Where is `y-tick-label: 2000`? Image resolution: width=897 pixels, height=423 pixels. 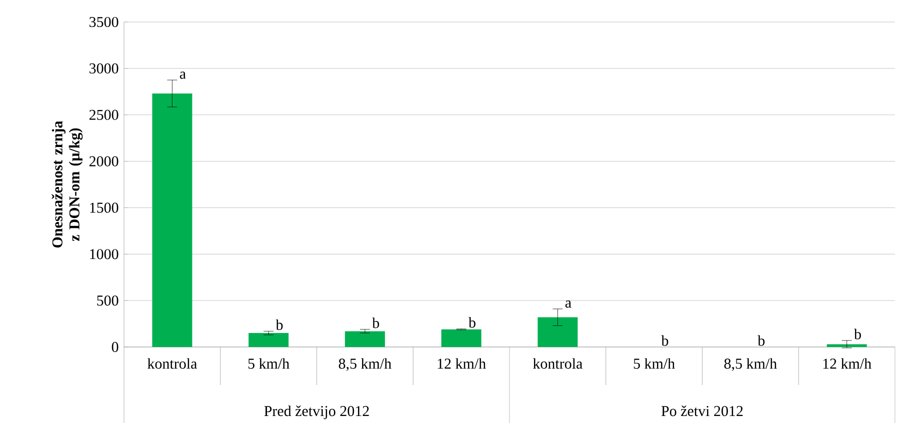 y-tick-label: 2000 is located at coordinates (103, 161).